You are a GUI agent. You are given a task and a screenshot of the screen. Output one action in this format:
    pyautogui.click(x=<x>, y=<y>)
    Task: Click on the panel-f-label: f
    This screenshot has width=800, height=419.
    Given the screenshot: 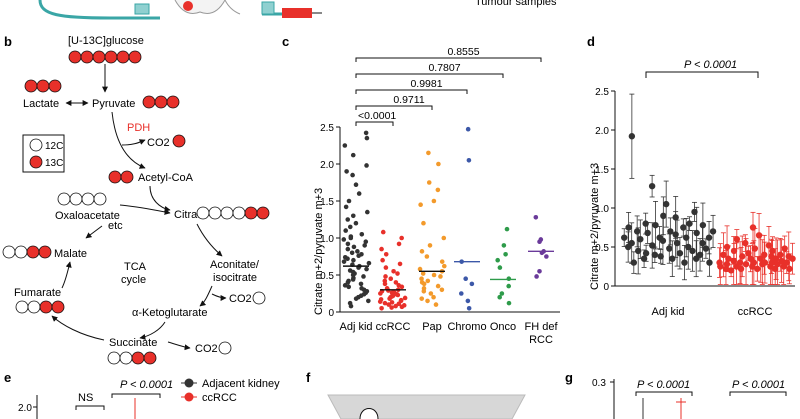 What is the action you would take?
    pyautogui.click(x=308, y=377)
    